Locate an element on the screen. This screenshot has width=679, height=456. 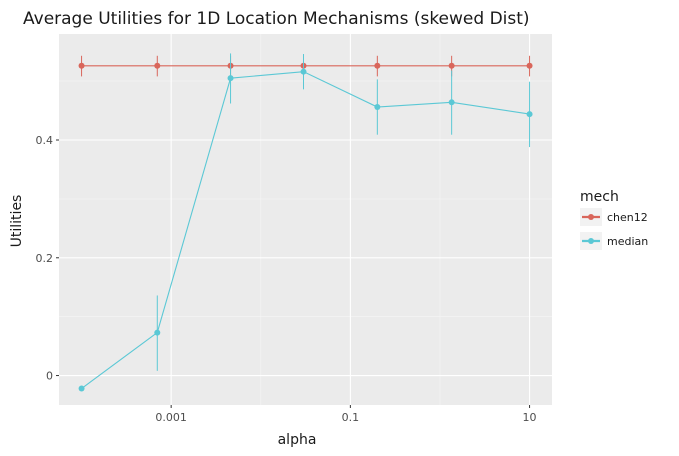
y-tick-label: 0.4 is located at coordinates (45, 140).